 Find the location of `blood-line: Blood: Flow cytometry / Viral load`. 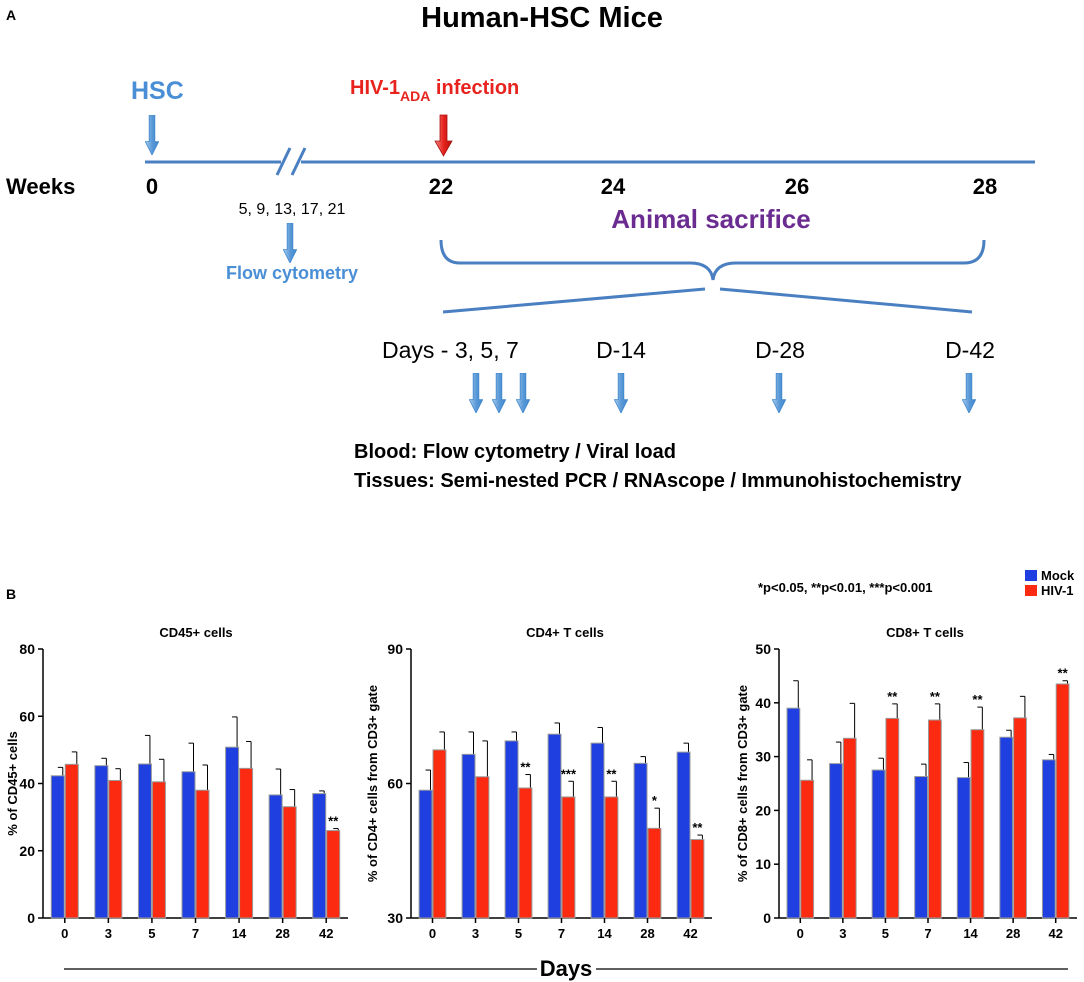

blood-line: Blood: Flow cytometry / Viral load is located at coordinates (515, 452).